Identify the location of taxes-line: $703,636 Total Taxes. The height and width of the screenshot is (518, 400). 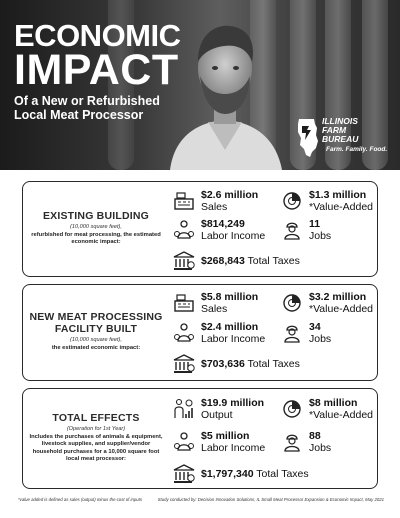
(250, 364).